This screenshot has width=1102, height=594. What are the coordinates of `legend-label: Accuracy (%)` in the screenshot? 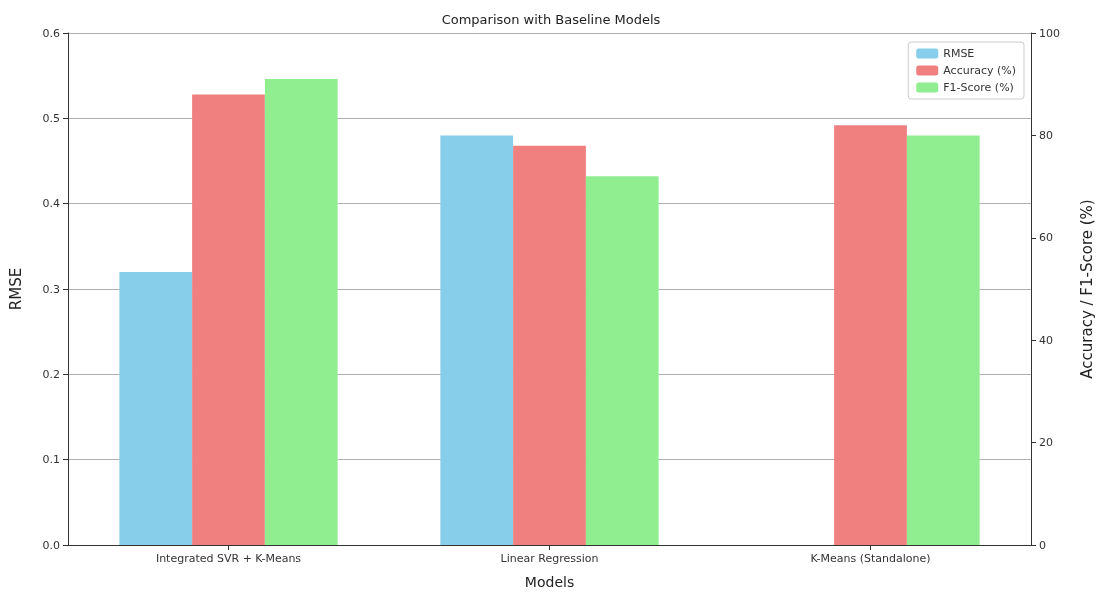 It's located at (980, 70).